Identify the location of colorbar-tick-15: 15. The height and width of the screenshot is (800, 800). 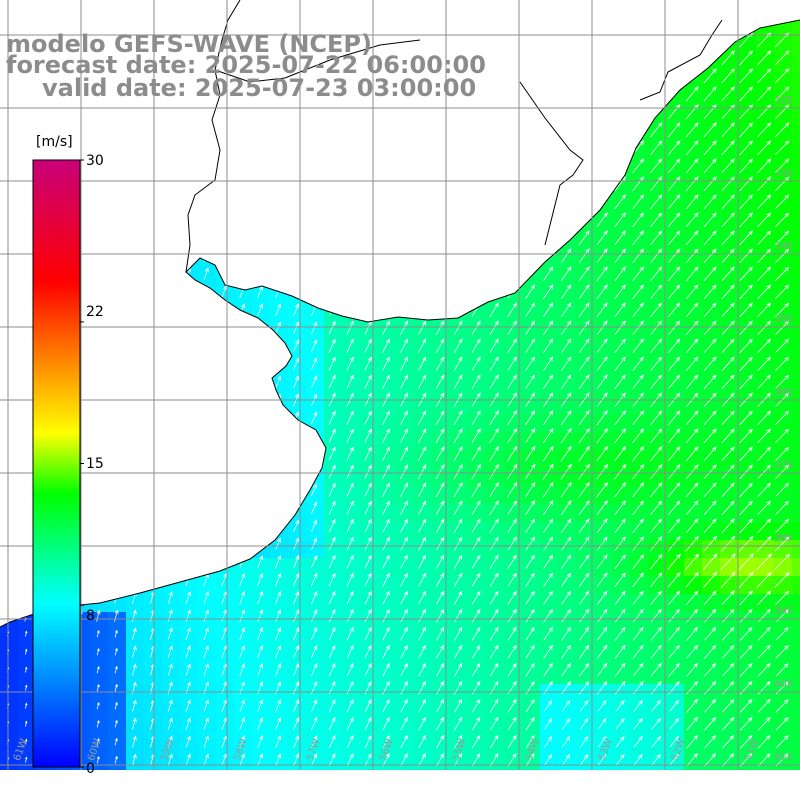
(95, 464).